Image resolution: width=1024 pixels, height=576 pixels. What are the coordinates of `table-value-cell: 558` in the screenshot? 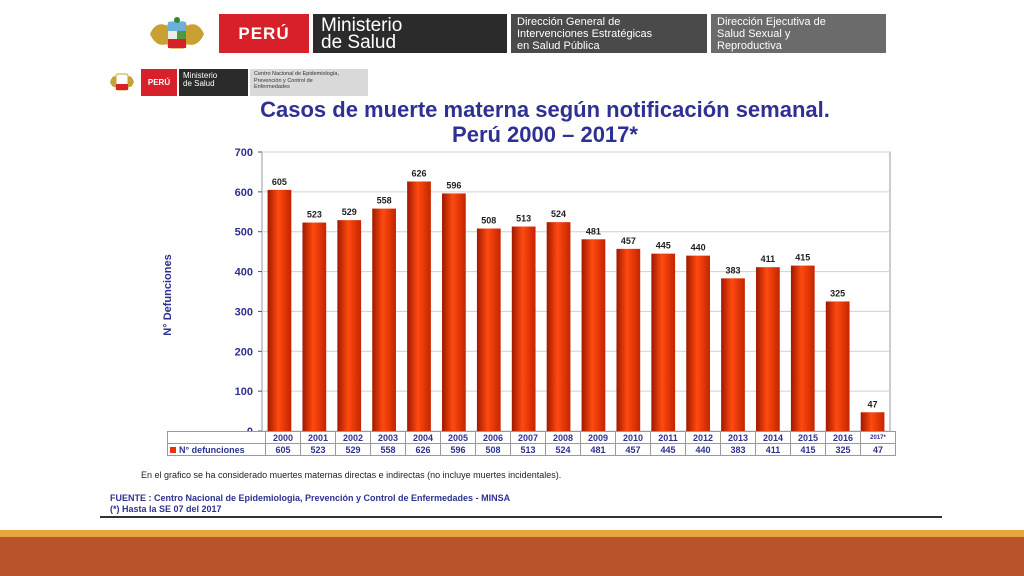 It's located at (388, 449).